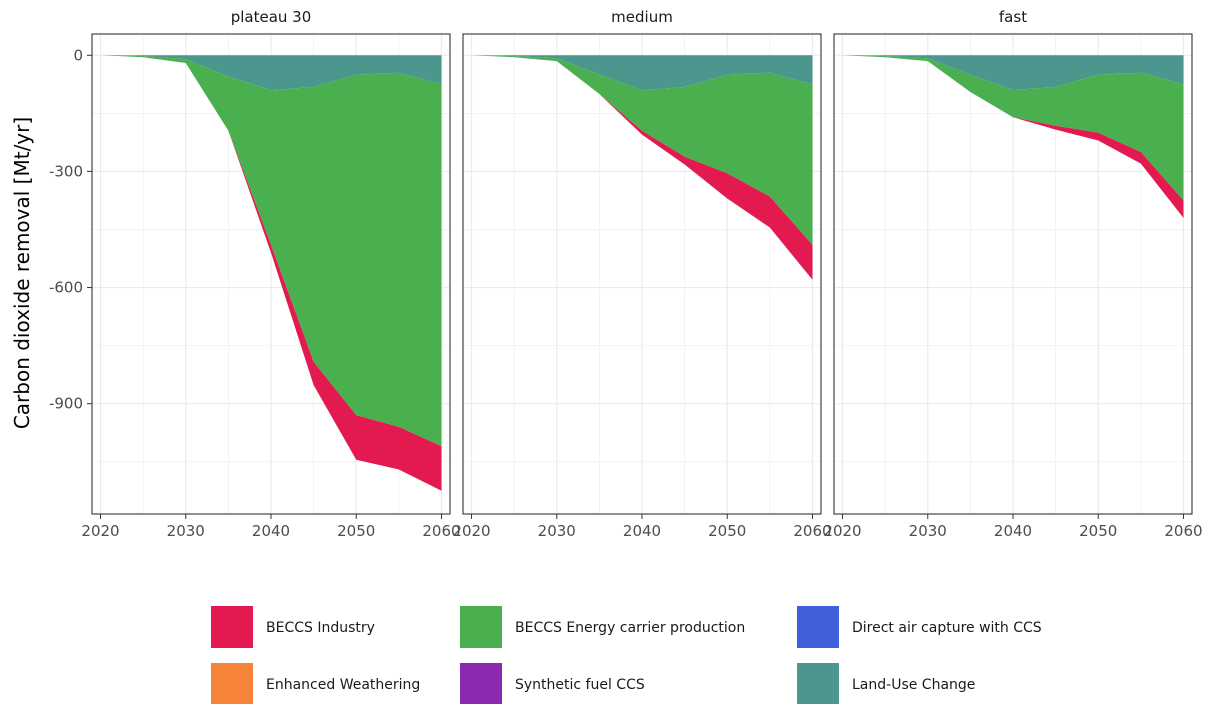  I want to click on y-tick-label: 0, so click(78, 55).